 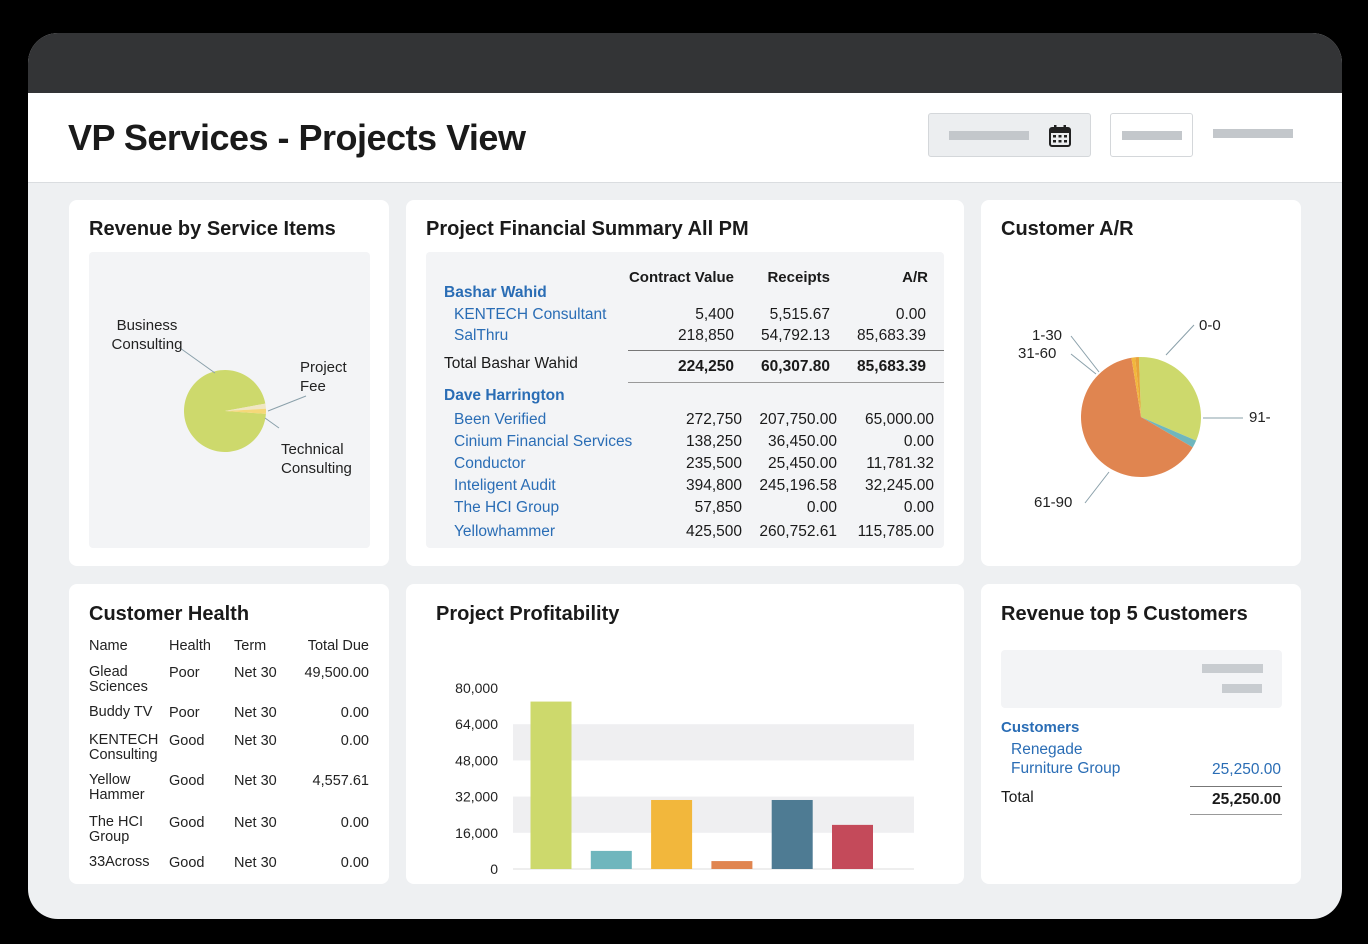 What do you see at coordinates (705, 366) in the screenshot?
I see `total-contract: 224,250` at bounding box center [705, 366].